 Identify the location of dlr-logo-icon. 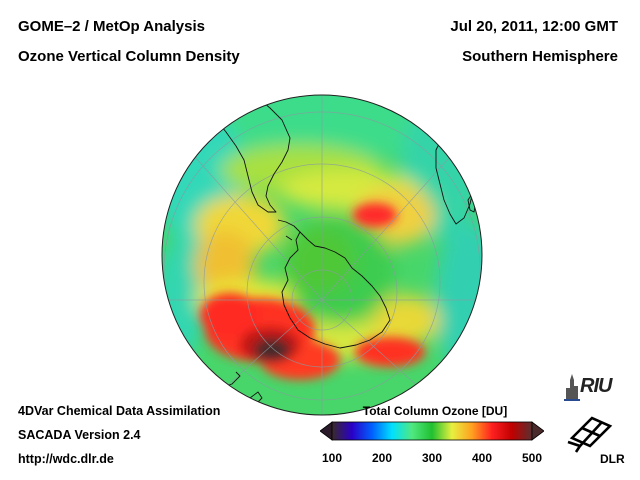
(590, 434).